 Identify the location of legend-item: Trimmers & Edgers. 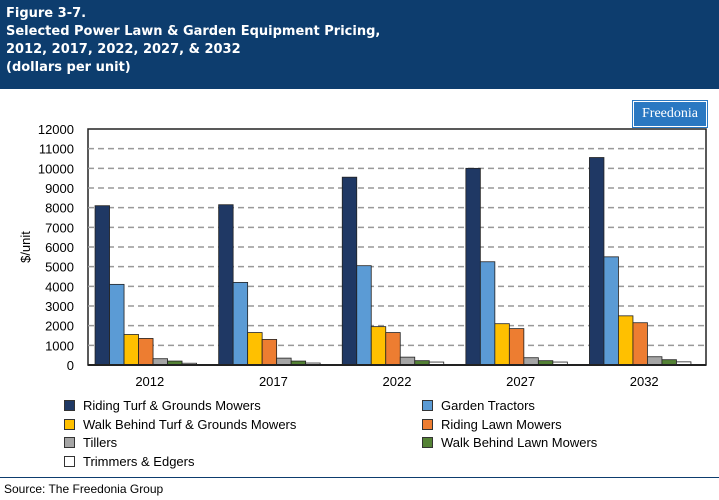
(129, 461).